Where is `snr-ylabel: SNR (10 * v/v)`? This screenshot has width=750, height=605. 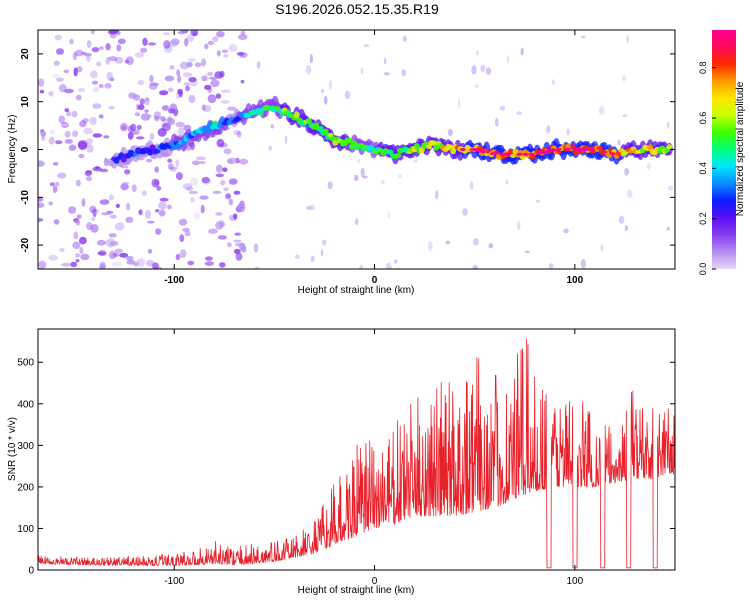
snr-ylabel: SNR (10 * v/v) is located at coordinates (12, 449).